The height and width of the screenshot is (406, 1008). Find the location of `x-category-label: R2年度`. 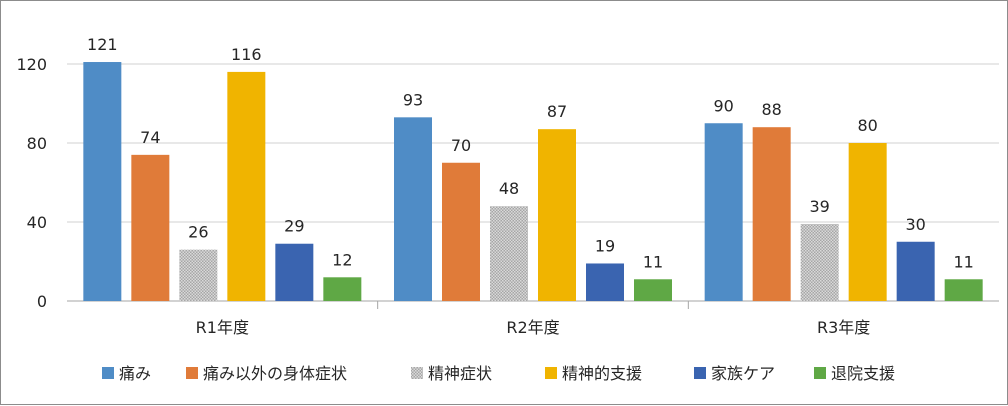

x-category-label: R2年度 is located at coordinates (532, 327).